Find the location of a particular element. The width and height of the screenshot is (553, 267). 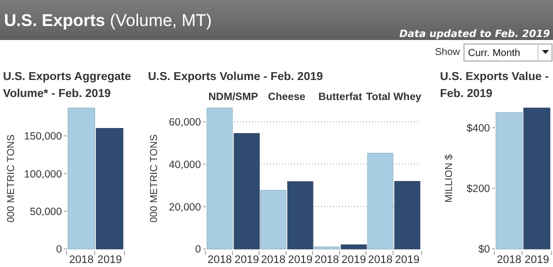

x-tick-label: Total Whey is located at coordinates (394, 97).